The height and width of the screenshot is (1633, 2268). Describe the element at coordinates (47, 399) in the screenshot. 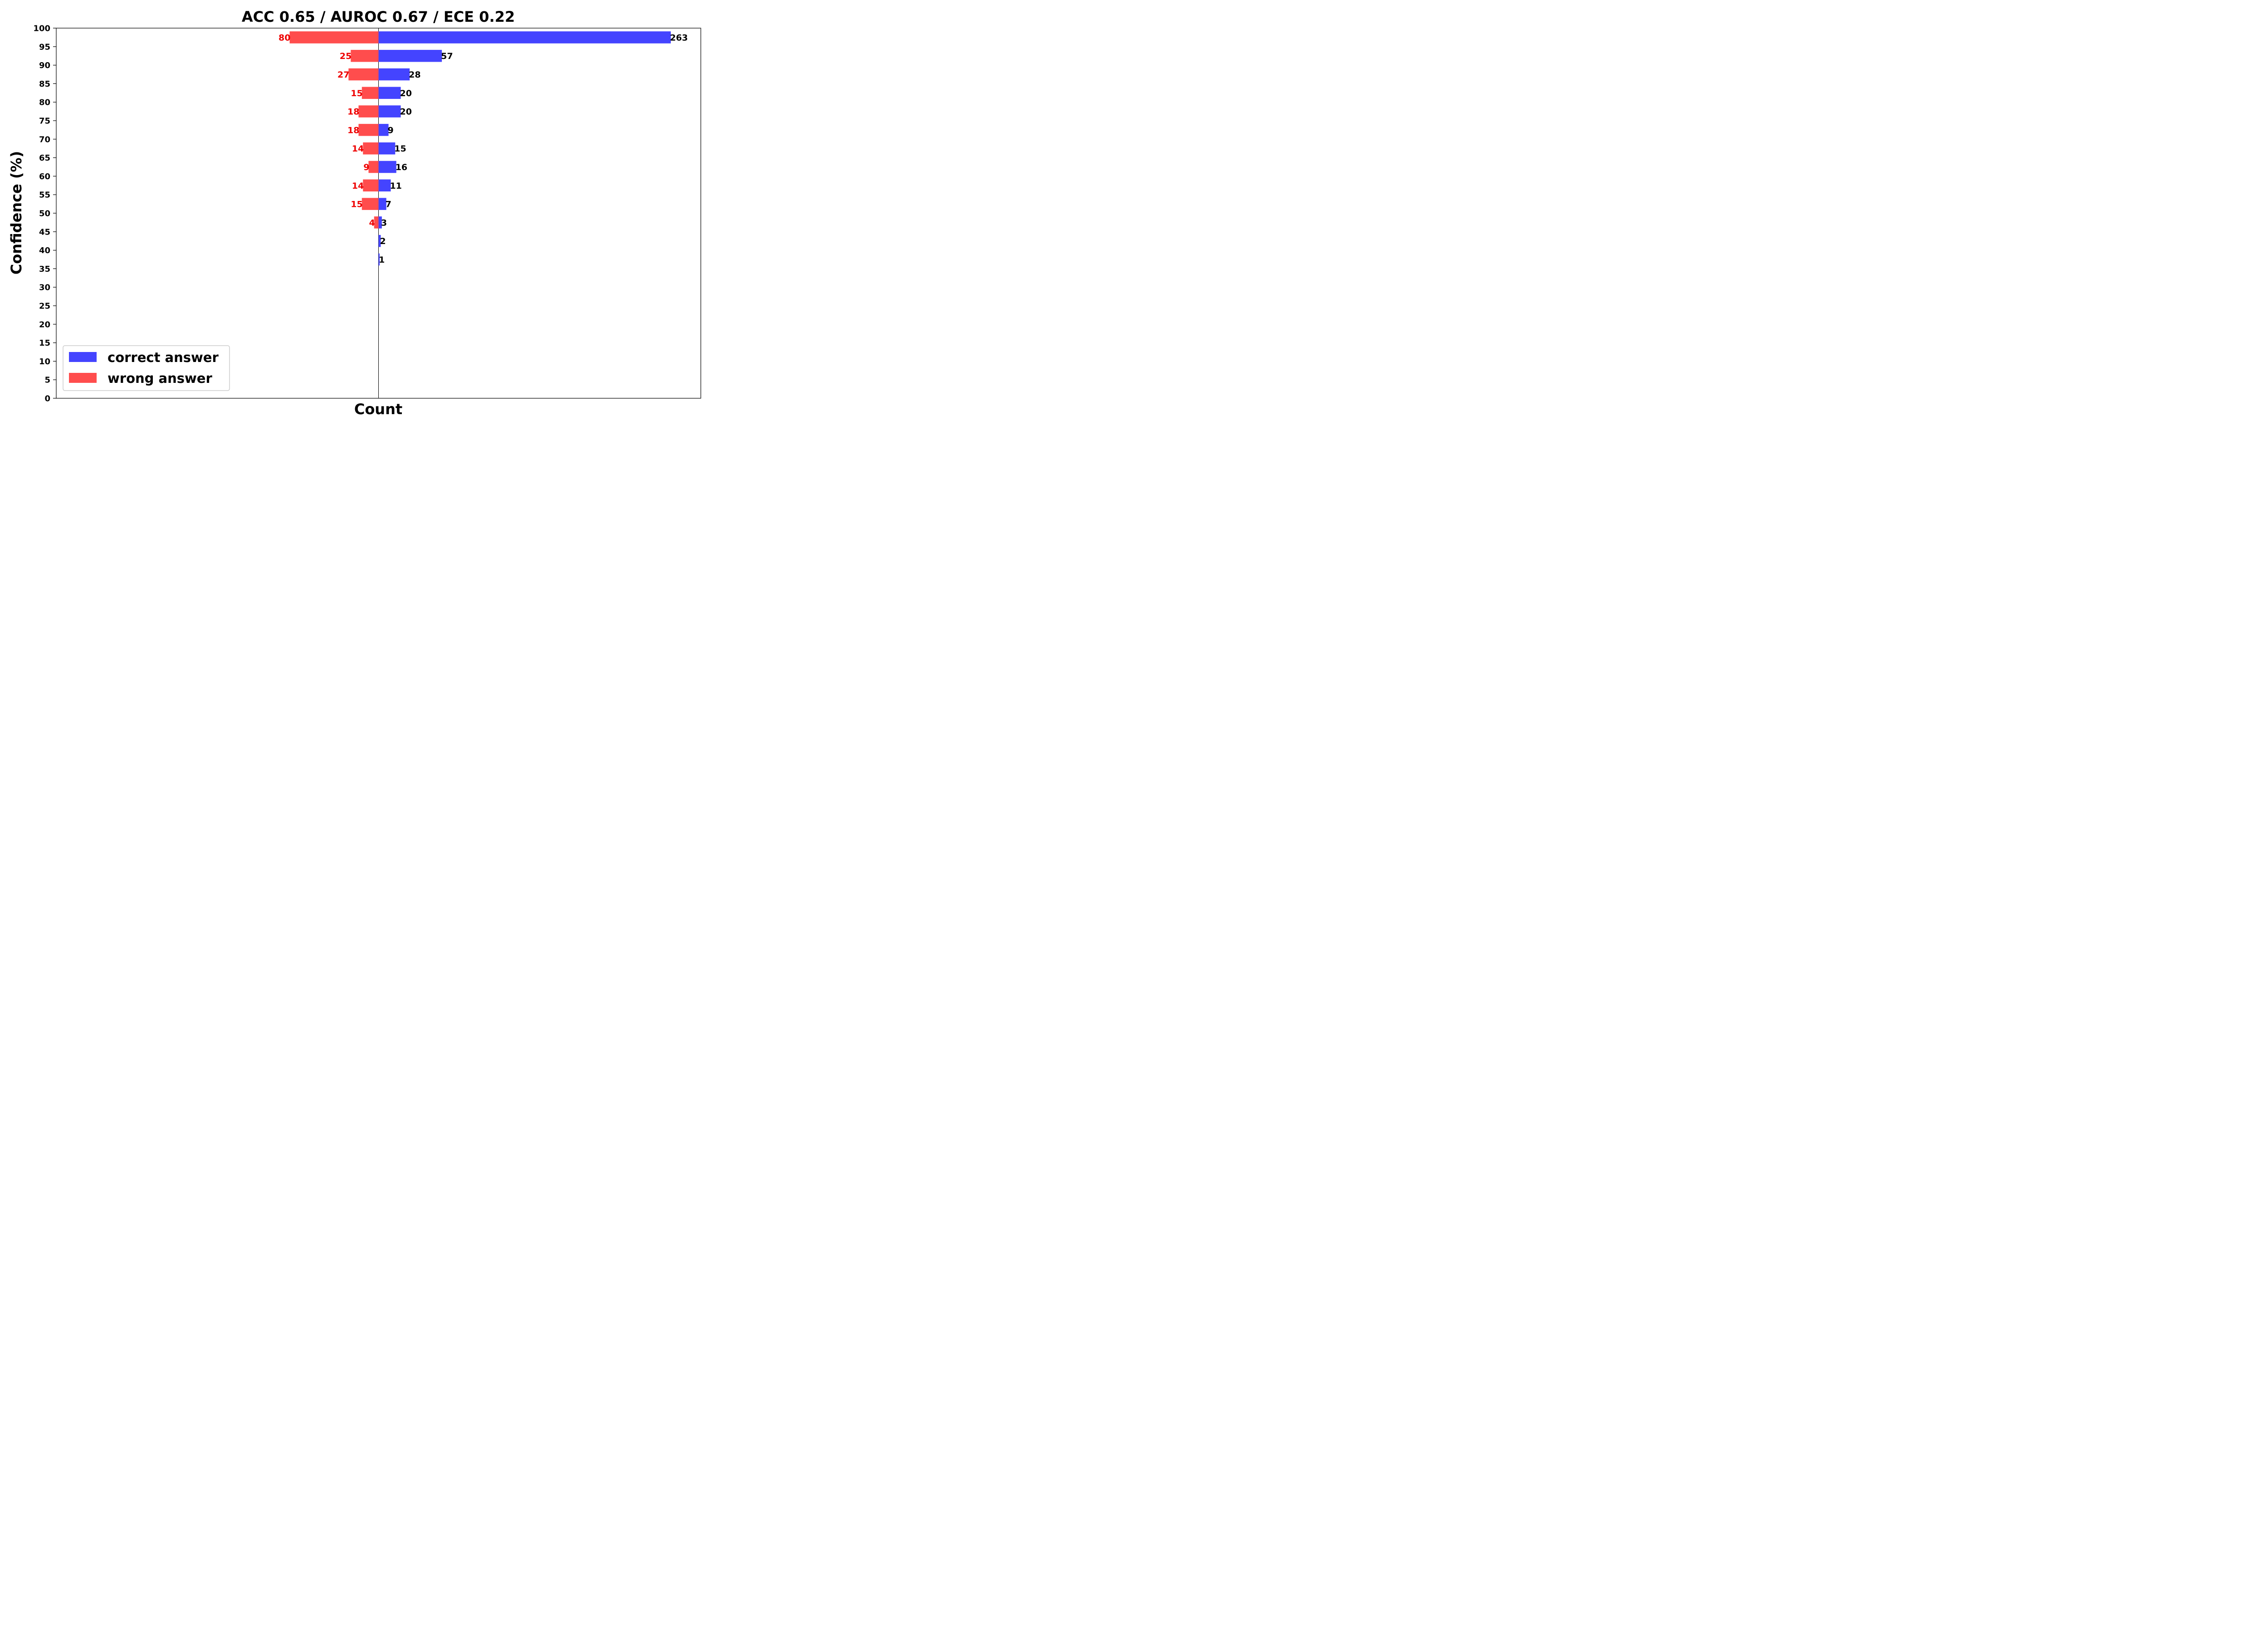

I see `y-tick-label: 0` at that location.